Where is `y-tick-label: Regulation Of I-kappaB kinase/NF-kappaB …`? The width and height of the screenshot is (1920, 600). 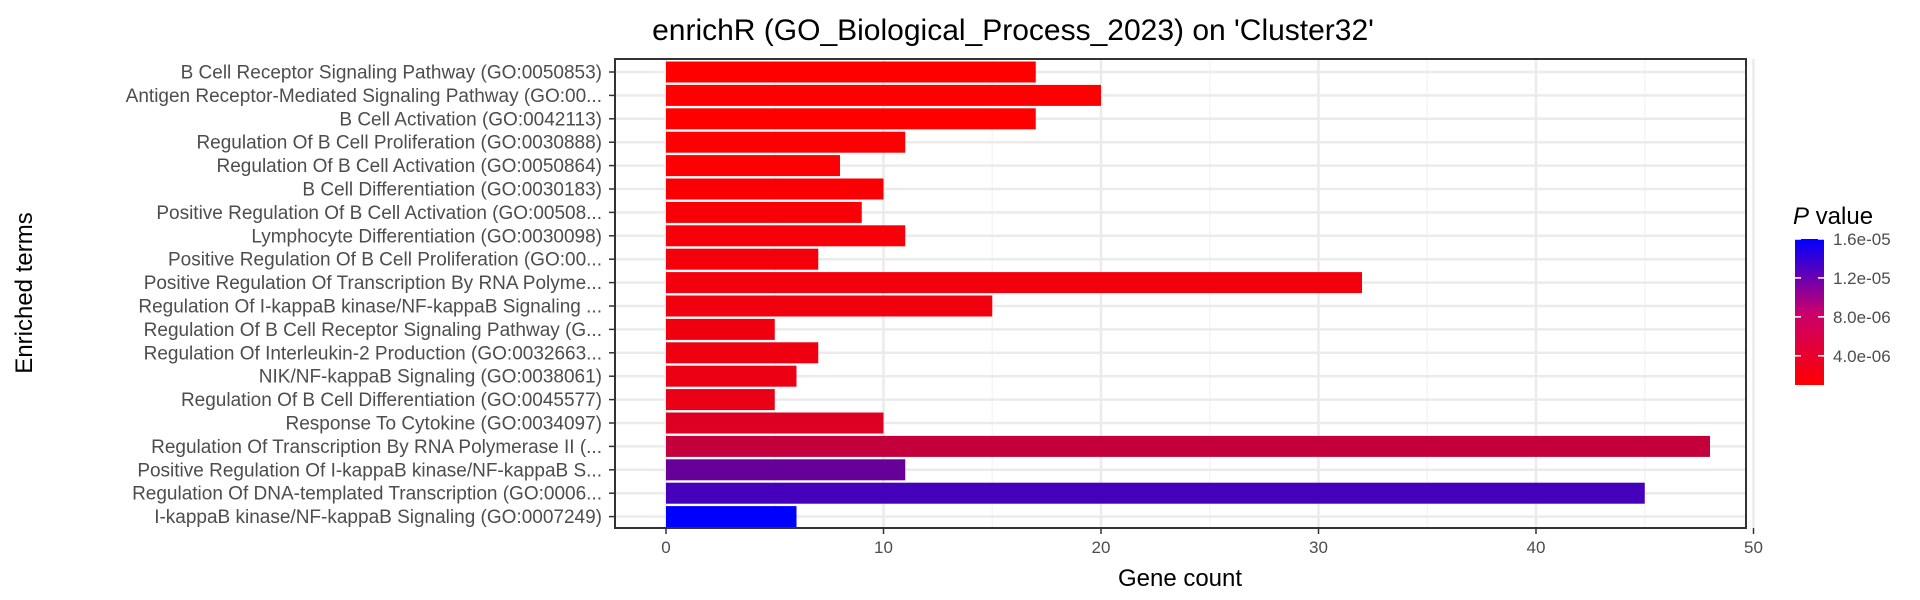
y-tick-label: Regulation Of I-kappaB kinase/NF-kappaB … is located at coordinates (370, 307).